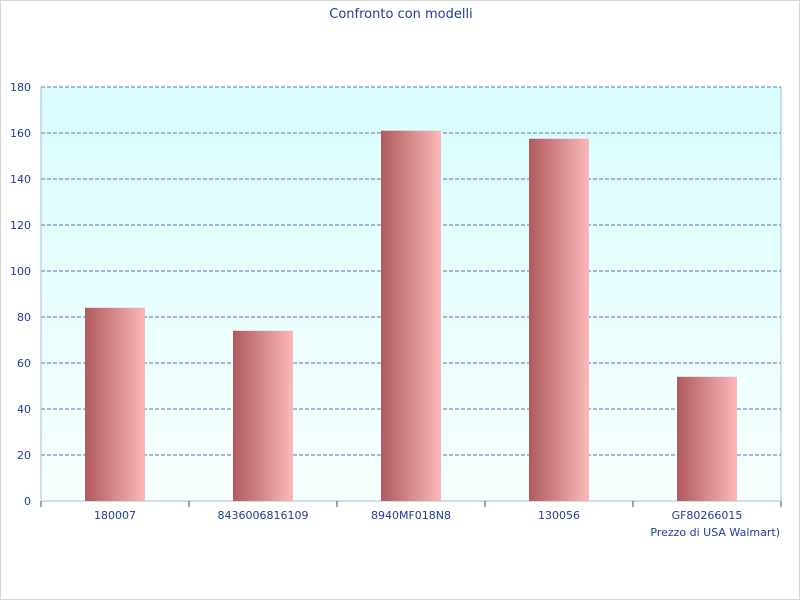  I want to click on x-axis-label: Prezzo di USA Walmart), so click(715, 532).